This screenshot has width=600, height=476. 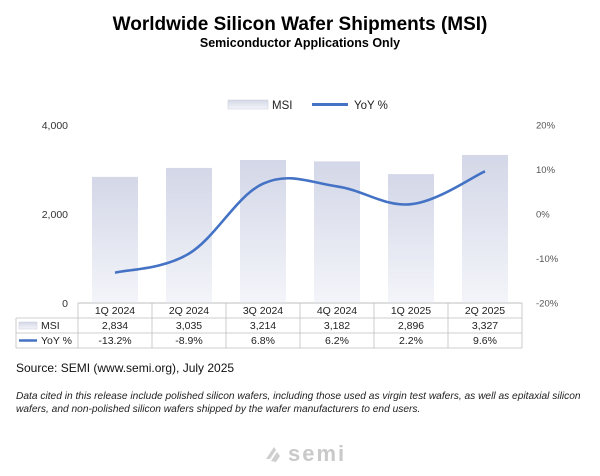 What do you see at coordinates (114, 341) in the screenshot?
I see `table-cell-yoy: -13.2%` at bounding box center [114, 341].